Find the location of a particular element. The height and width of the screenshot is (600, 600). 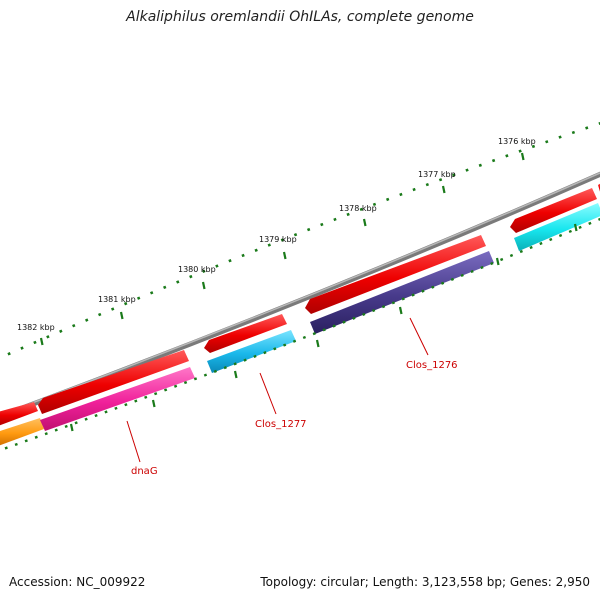

gene-label-clos1277: Clos_1277 is located at coordinates (281, 424).